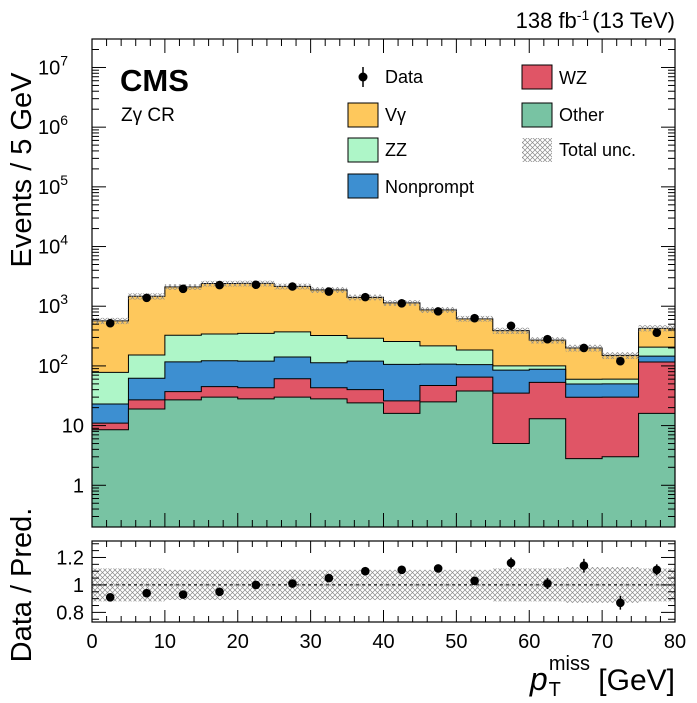 The image size is (697, 703). I want to click on svg-text: ZZ, so click(396, 150).